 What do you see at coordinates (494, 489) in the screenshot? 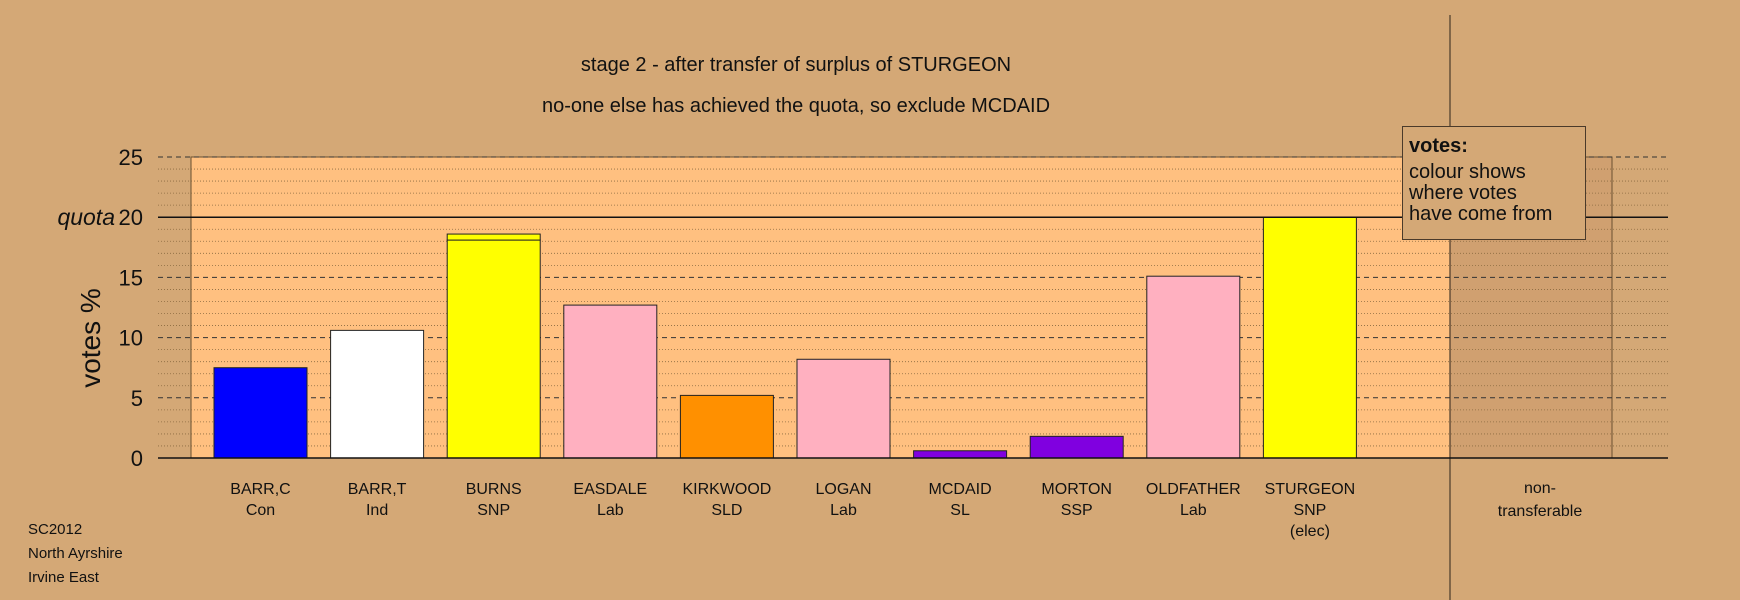
I see `x-label-burns-0: BURNS` at bounding box center [494, 489].